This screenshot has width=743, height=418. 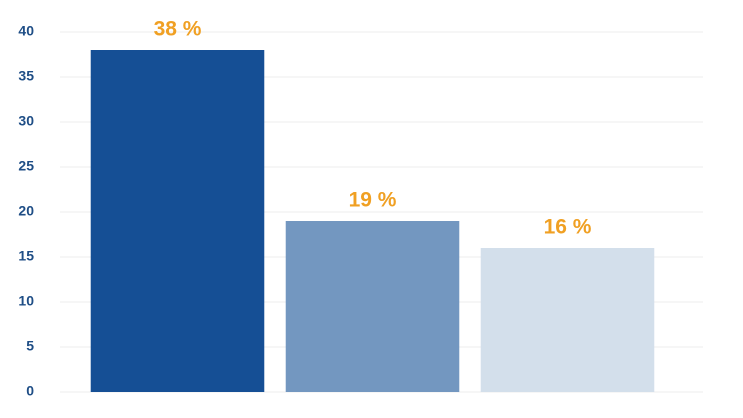 I want to click on y-tick-label: 30, so click(x=26, y=121).